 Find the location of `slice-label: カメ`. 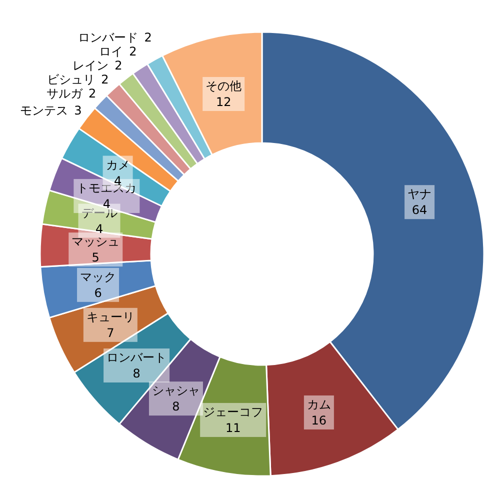

slice-label: カメ is located at coordinates (118, 165).